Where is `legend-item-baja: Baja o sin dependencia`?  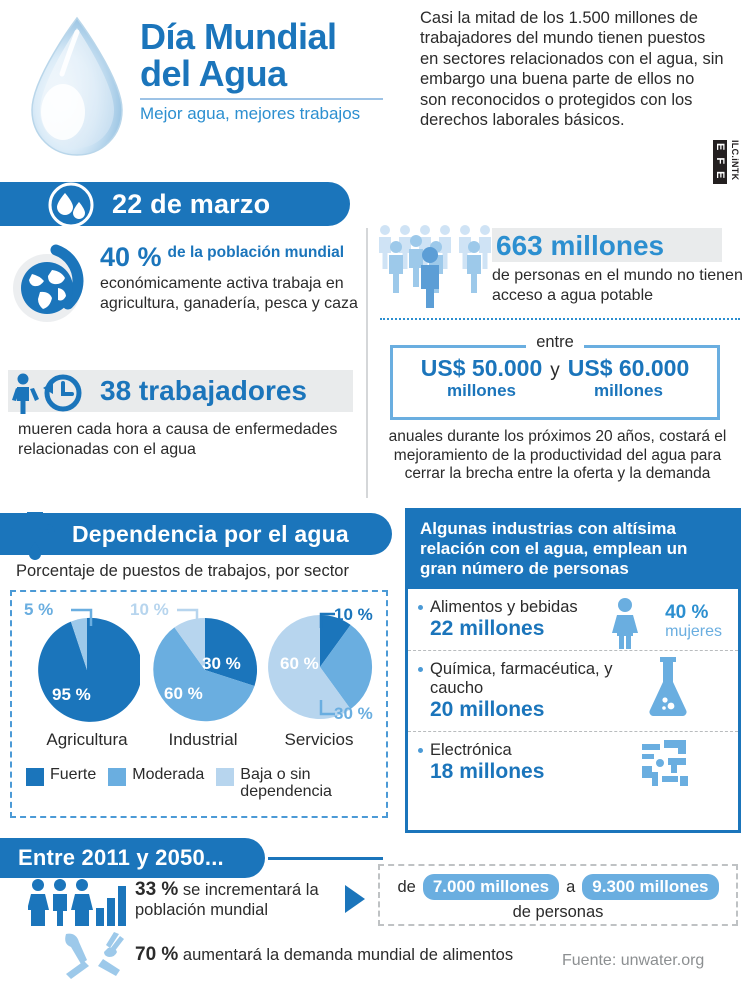
legend-item-baja: Baja o sin dependencia is located at coordinates (280, 783).